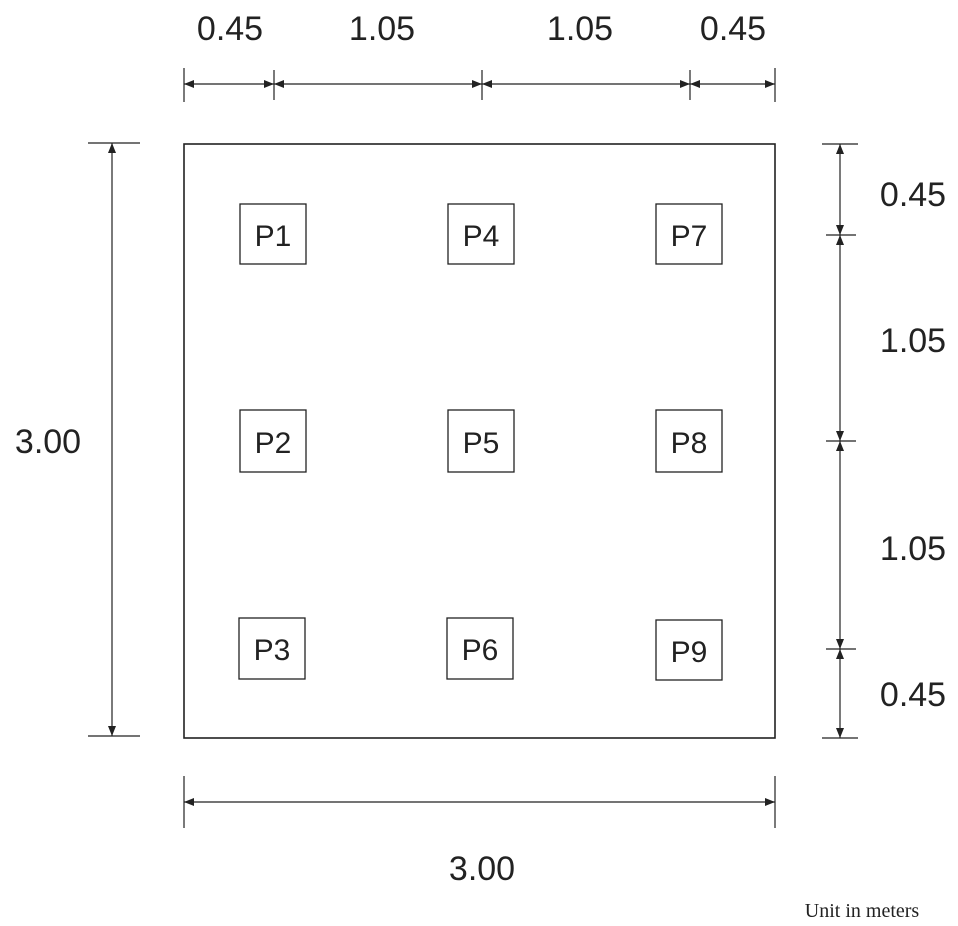 Image resolution: width=958 pixels, height=926 pixels. I want to click on pile-label: P5, so click(481, 443).